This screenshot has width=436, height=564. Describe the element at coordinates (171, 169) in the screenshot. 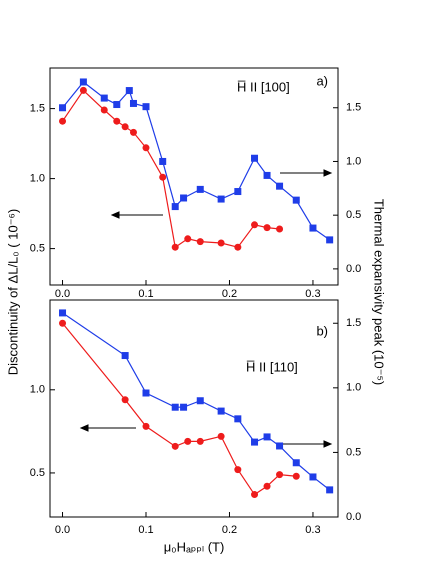

I see `series-line` at that location.